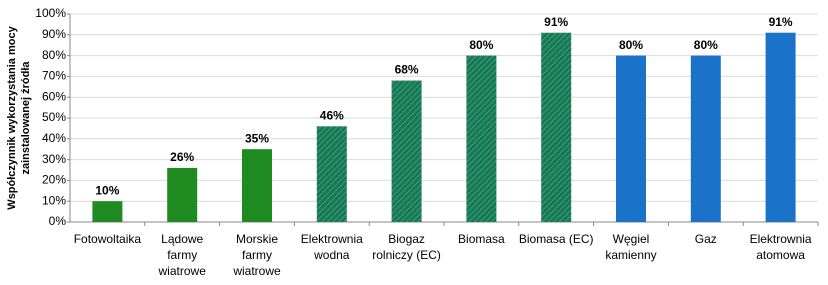 This screenshot has width=828, height=285. I want to click on x-tick-label: Lądowe, so click(182, 239).